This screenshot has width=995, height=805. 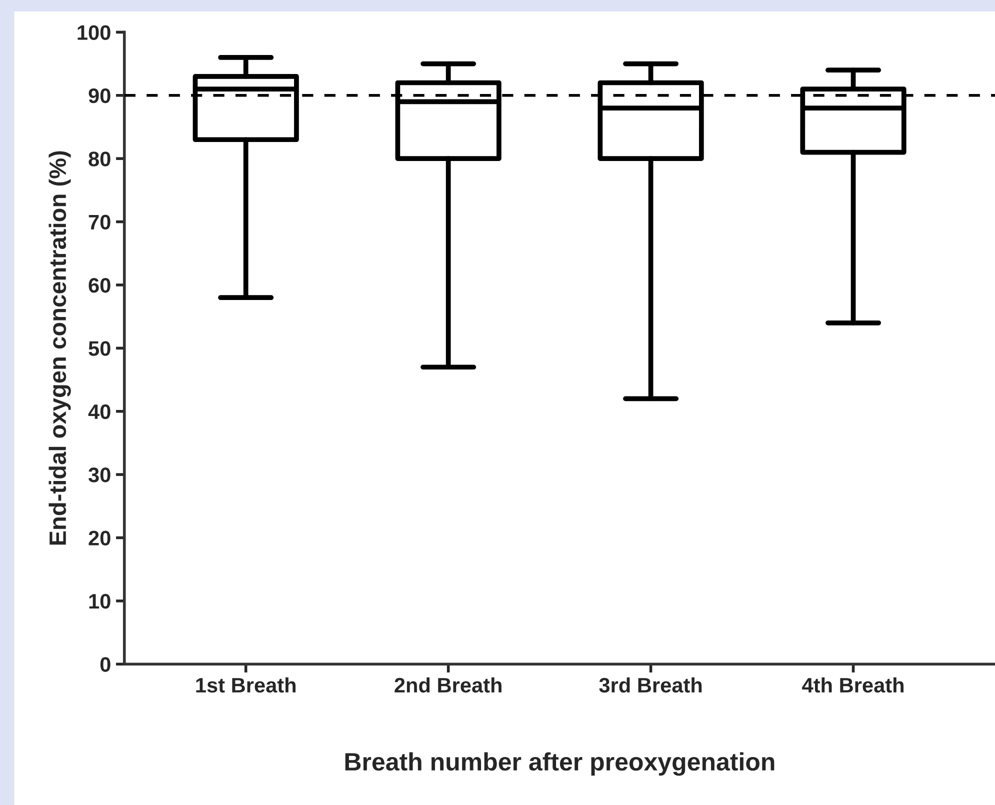 What do you see at coordinates (650, 685) in the screenshot?
I see `x-tick-label: 3rd Breath` at bounding box center [650, 685].